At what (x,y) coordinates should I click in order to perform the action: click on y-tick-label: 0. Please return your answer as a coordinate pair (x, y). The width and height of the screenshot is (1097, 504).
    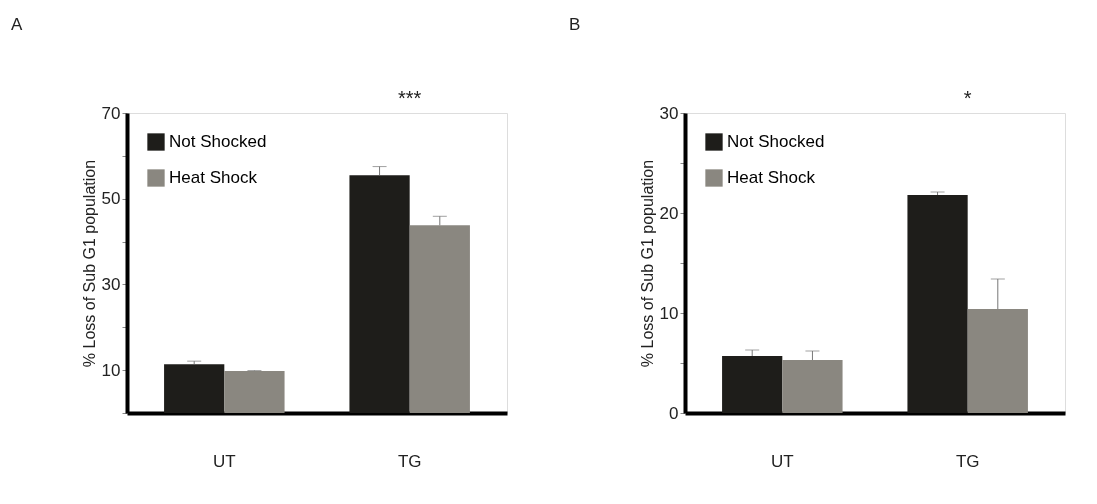
    Looking at the image, I should click on (674, 413).